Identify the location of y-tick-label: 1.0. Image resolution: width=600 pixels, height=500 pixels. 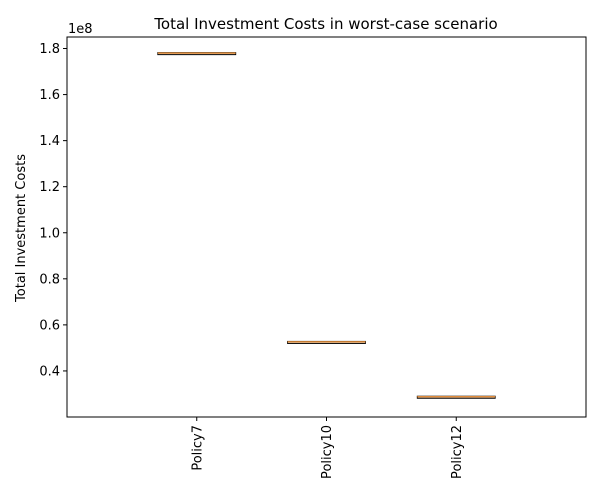
(49, 233).